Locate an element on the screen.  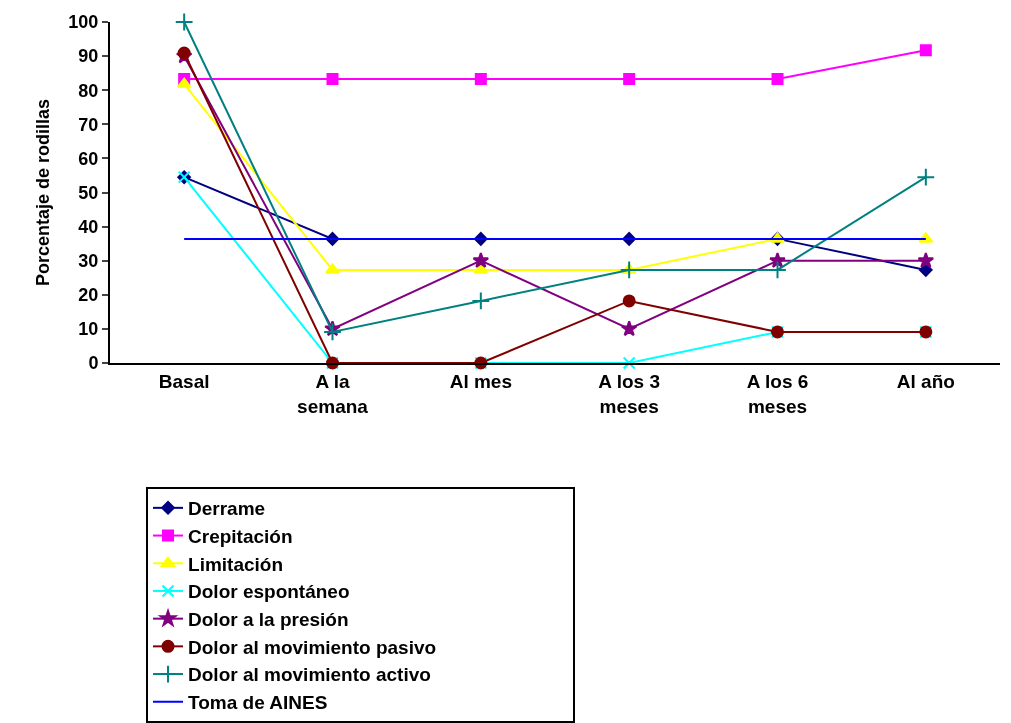
legend-label: Crepitación is located at coordinates (240, 536).